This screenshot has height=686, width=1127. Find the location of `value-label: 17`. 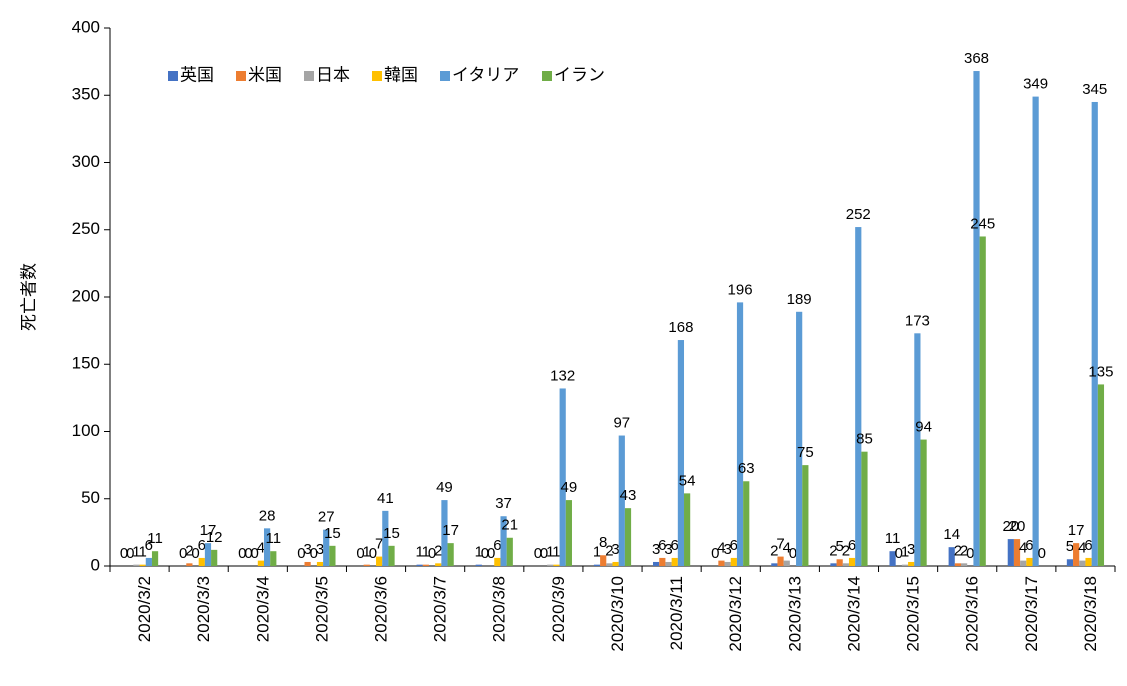

value-label: 17 is located at coordinates (1076, 530).